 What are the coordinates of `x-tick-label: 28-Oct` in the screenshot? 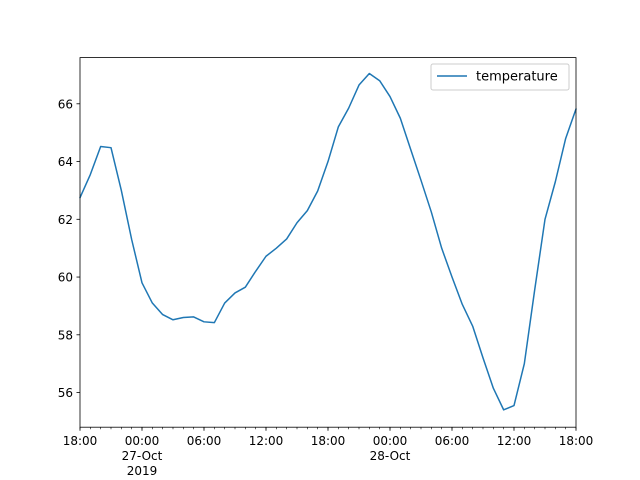 It's located at (390, 456).